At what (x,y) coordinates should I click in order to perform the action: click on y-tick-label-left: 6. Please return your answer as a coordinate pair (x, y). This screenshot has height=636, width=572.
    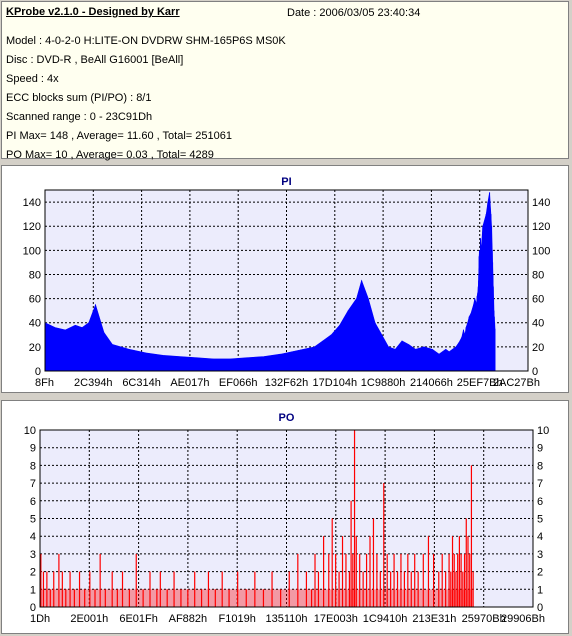
    Looking at the image, I should click on (33, 502).